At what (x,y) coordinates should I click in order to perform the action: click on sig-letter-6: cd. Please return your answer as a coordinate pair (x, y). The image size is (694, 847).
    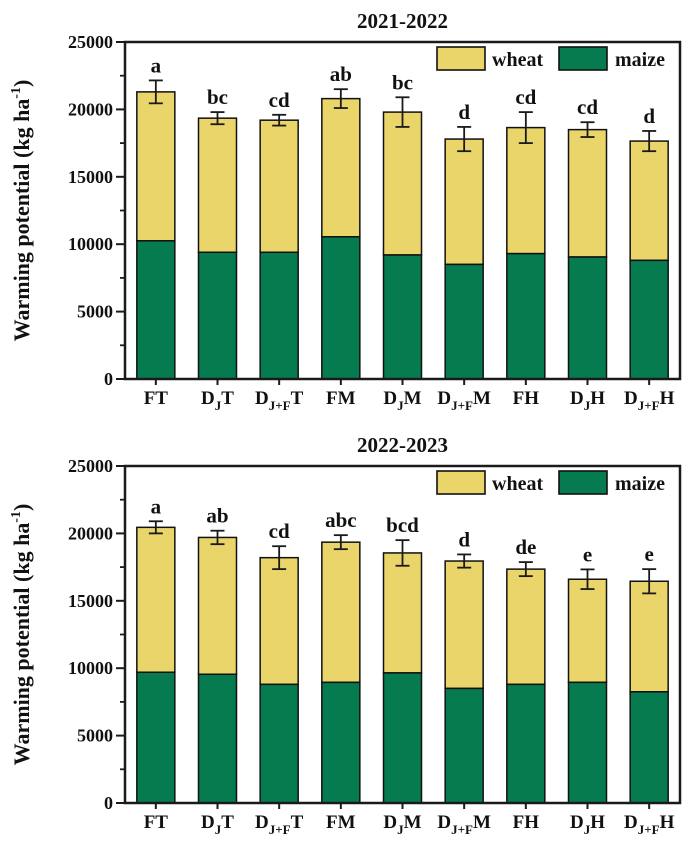
    Looking at the image, I should click on (525, 97).